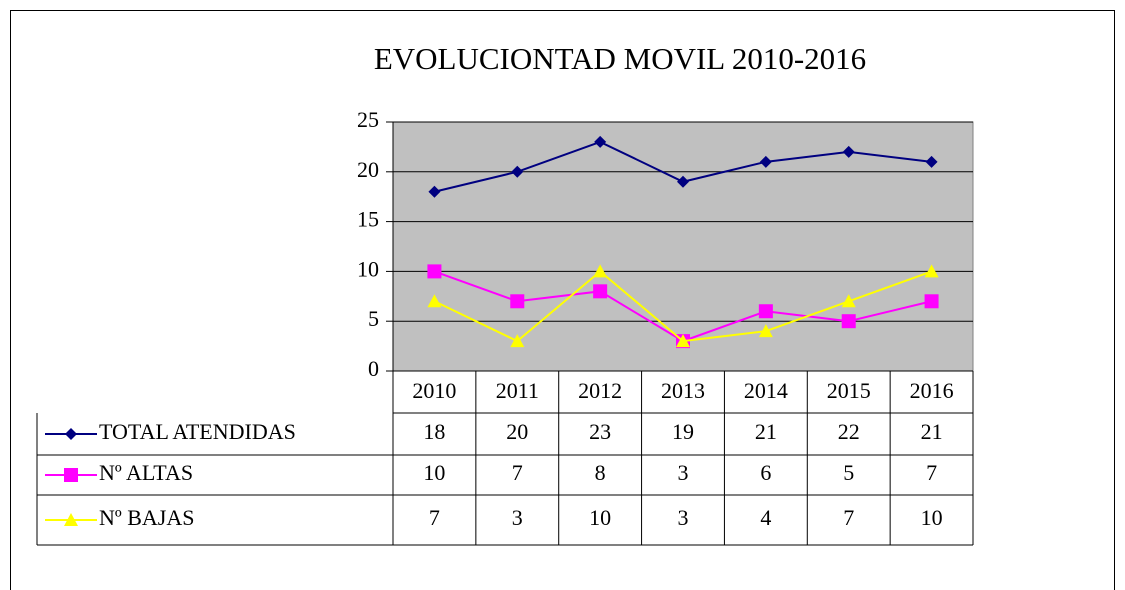 This screenshot has width=1125, height=590. What do you see at coordinates (146, 472) in the screenshot?
I see `legend-label: Nº ALTAS` at bounding box center [146, 472].